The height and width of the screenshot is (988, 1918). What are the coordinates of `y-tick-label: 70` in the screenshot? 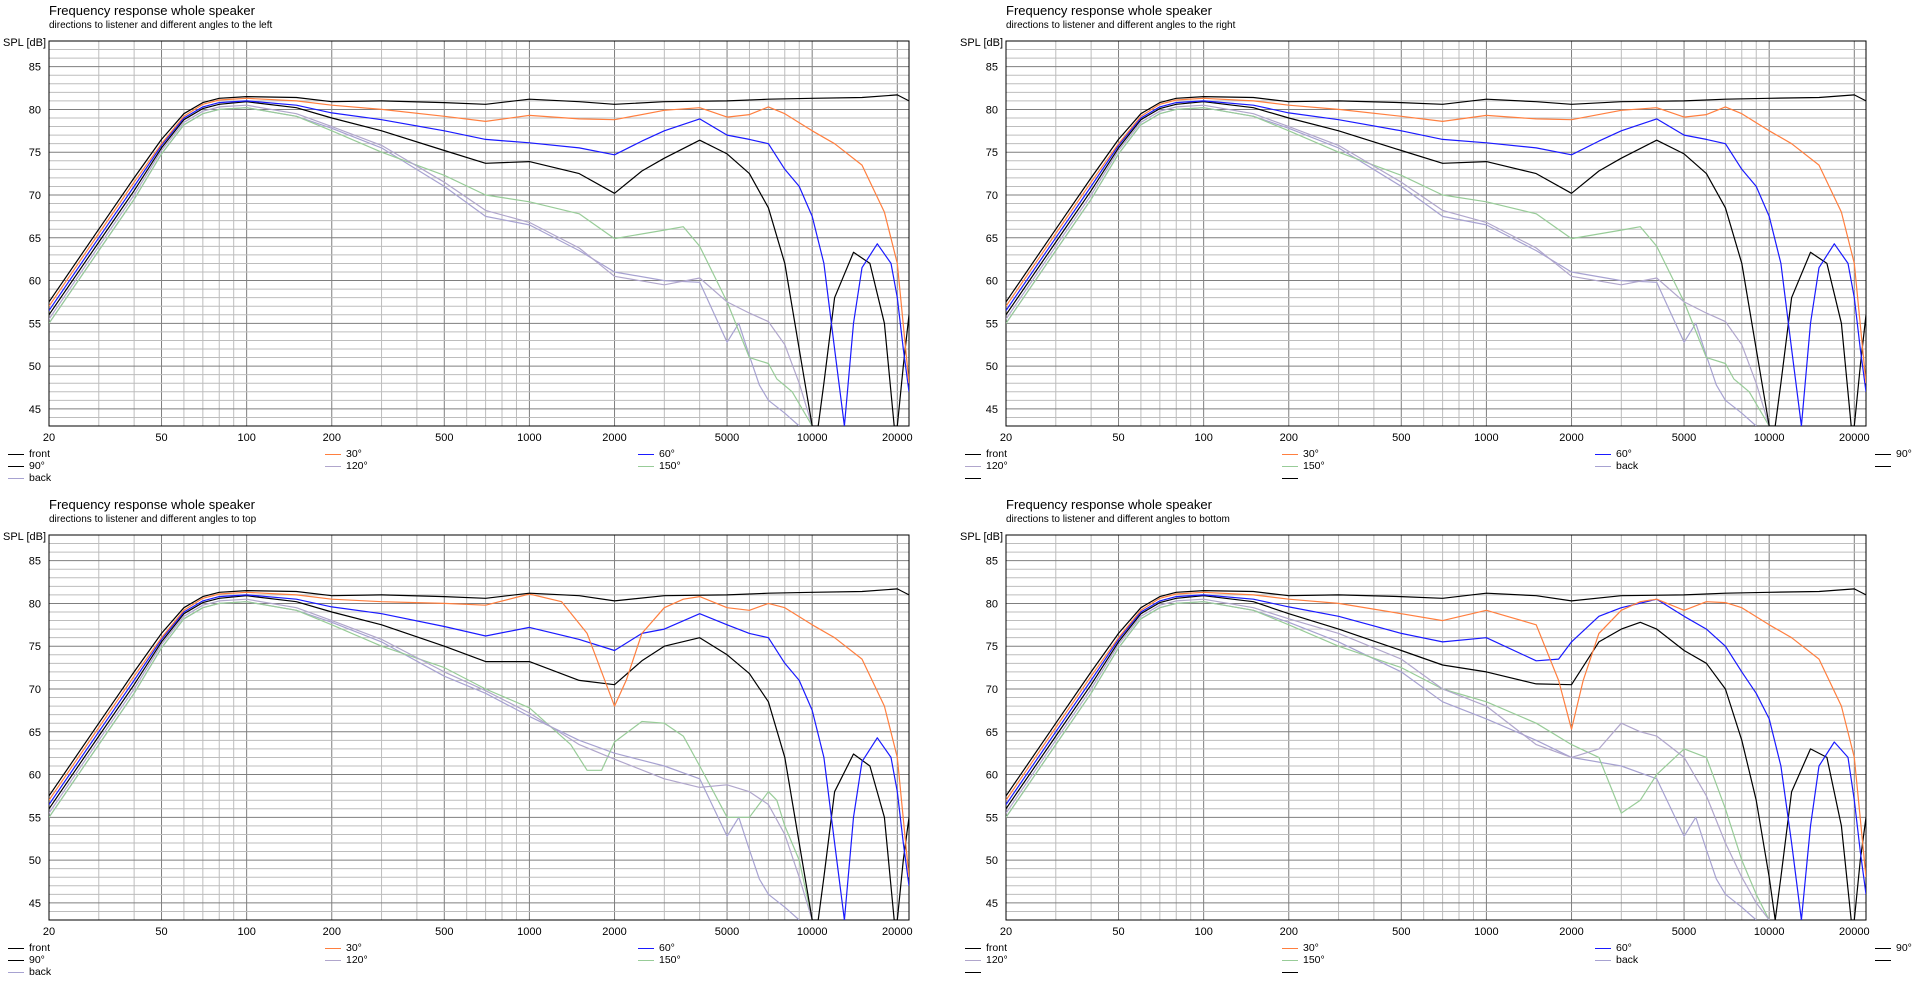 It's located at (992, 196).